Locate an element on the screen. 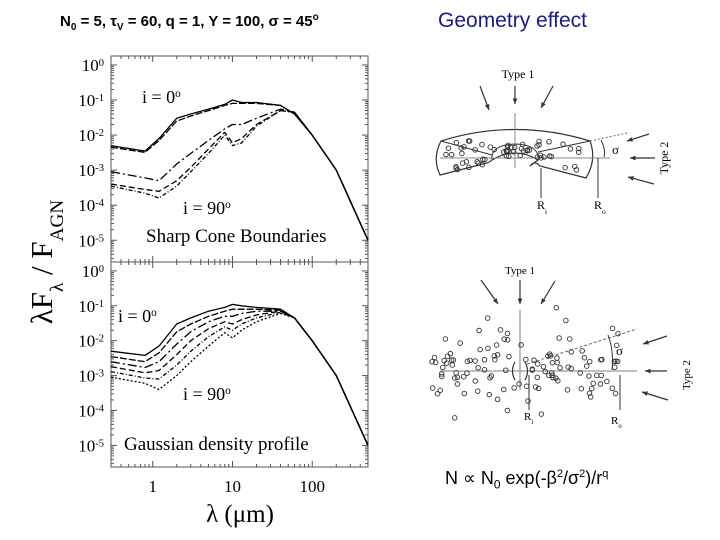 The width and height of the screenshot is (720, 540). sigma-line is located at coordinates (608, 137).